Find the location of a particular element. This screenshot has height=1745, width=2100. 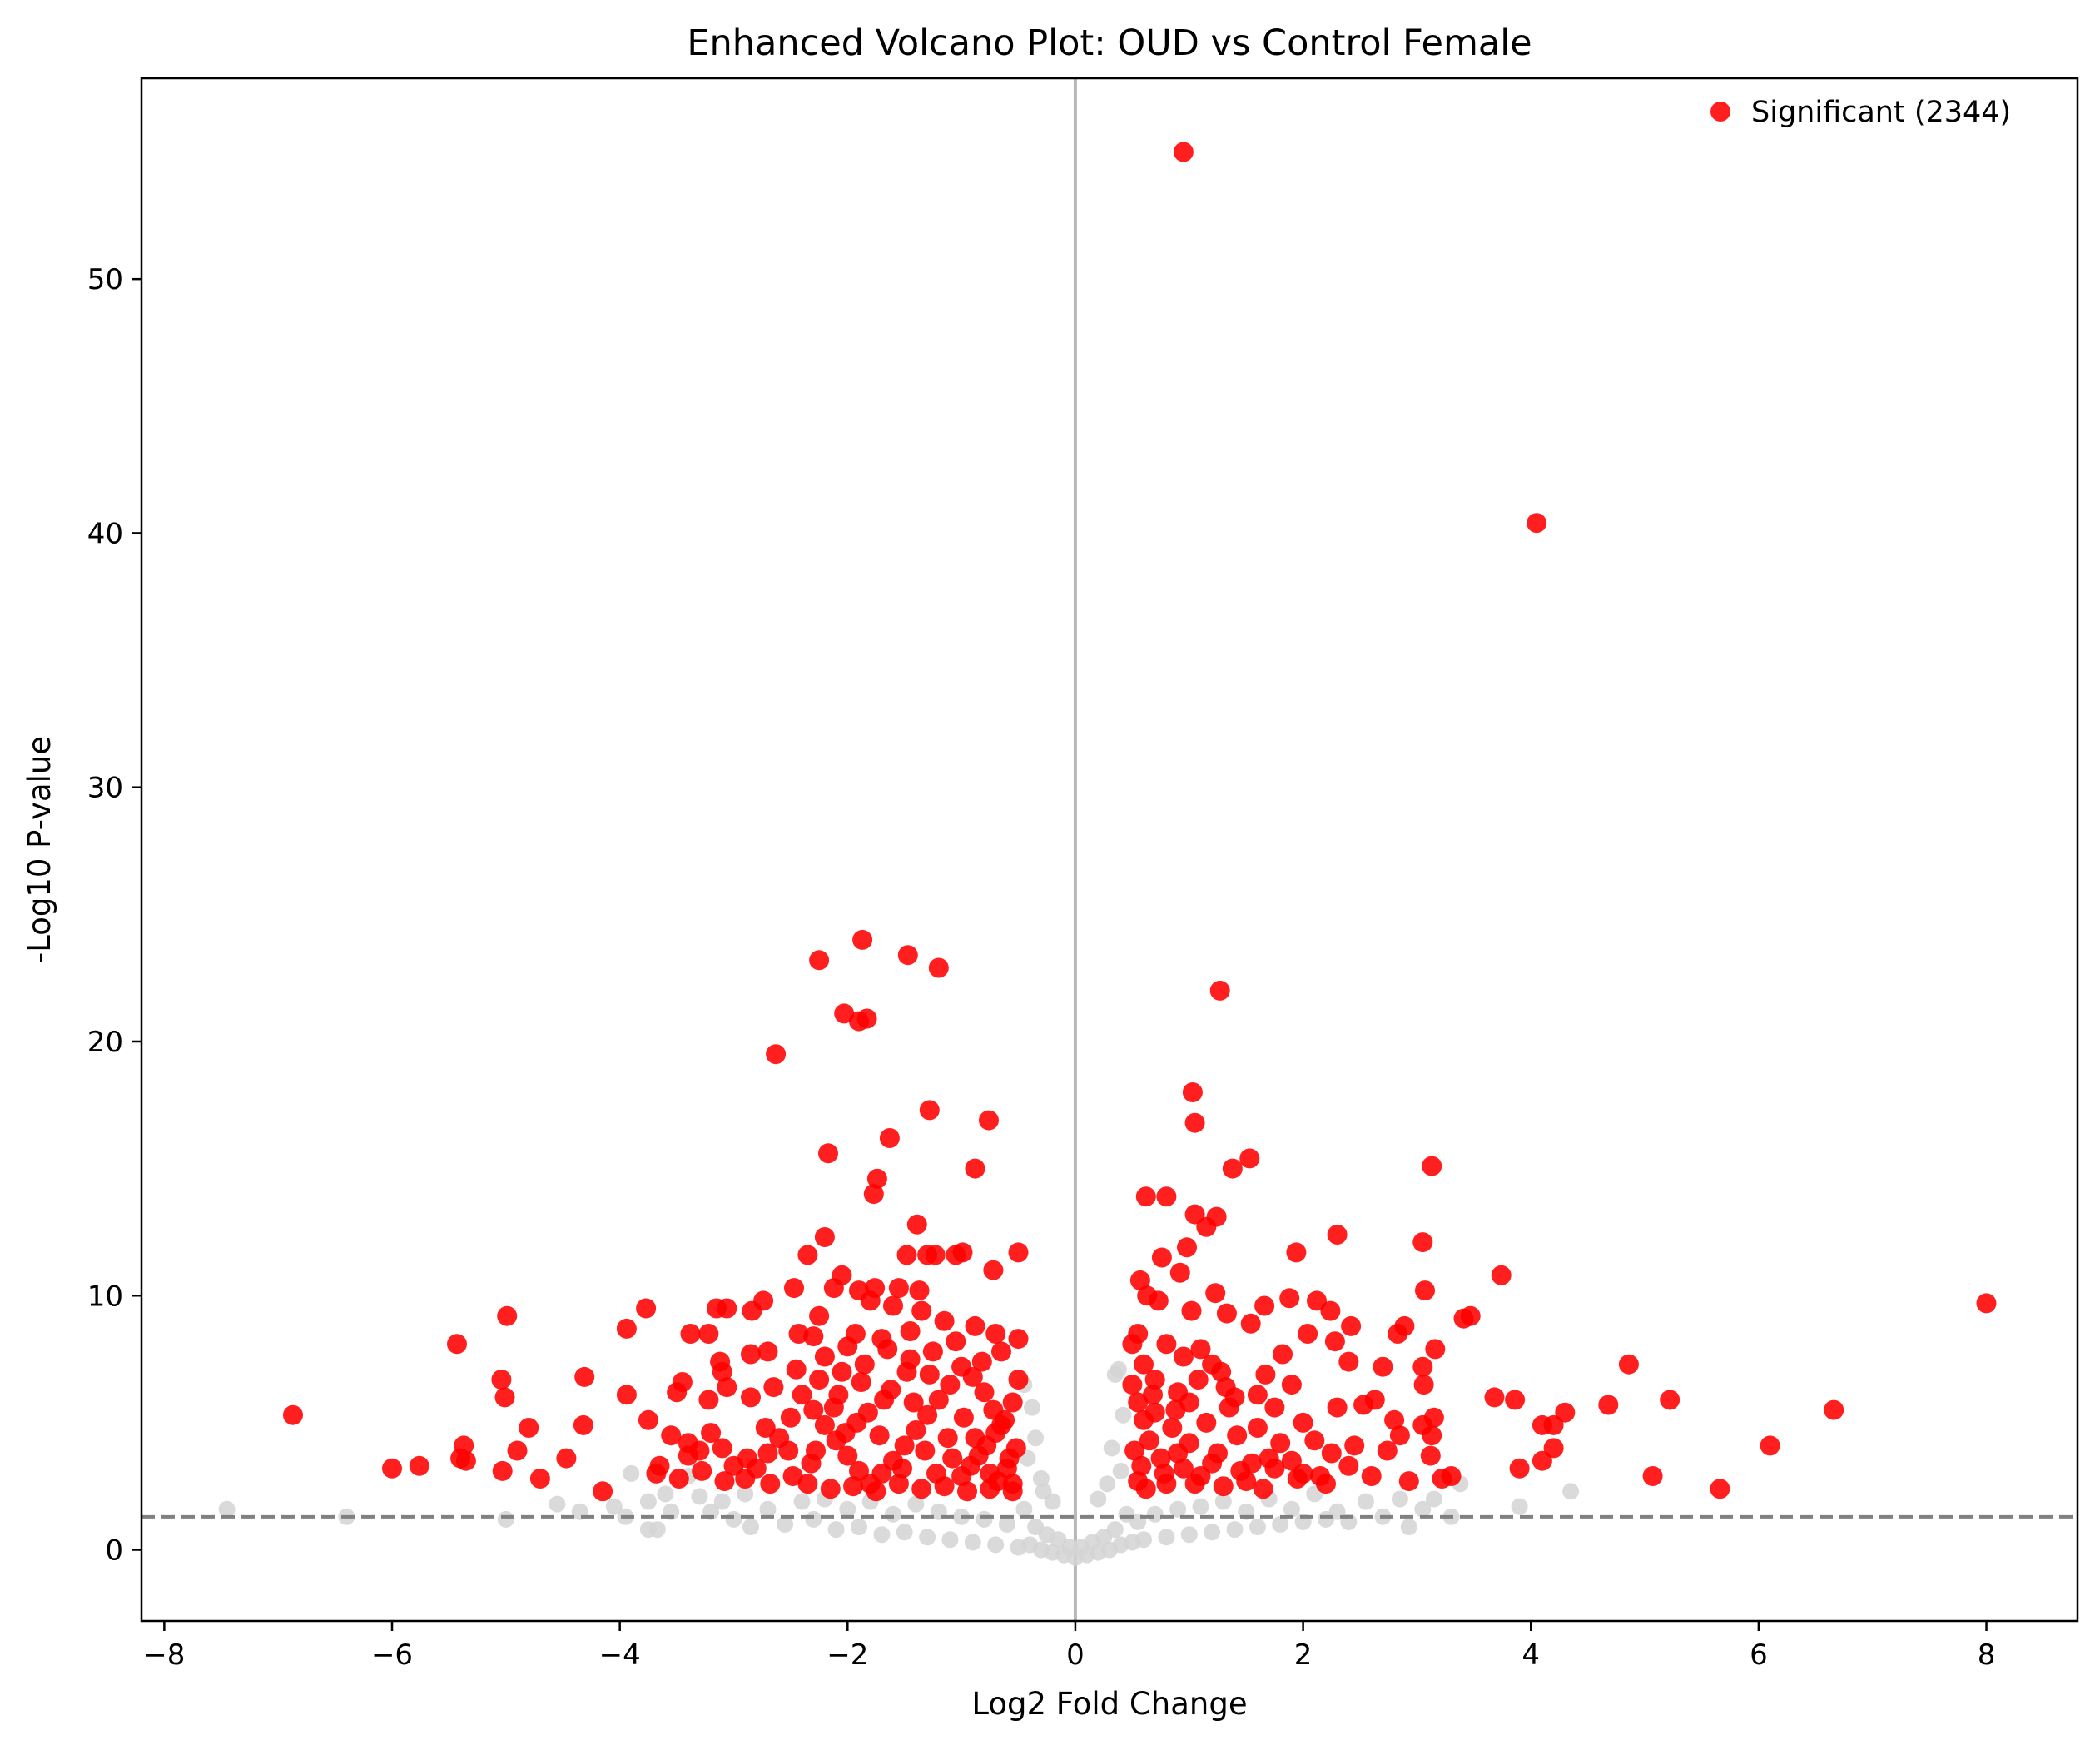

x-tick-label: −2 is located at coordinates (848, 1655).